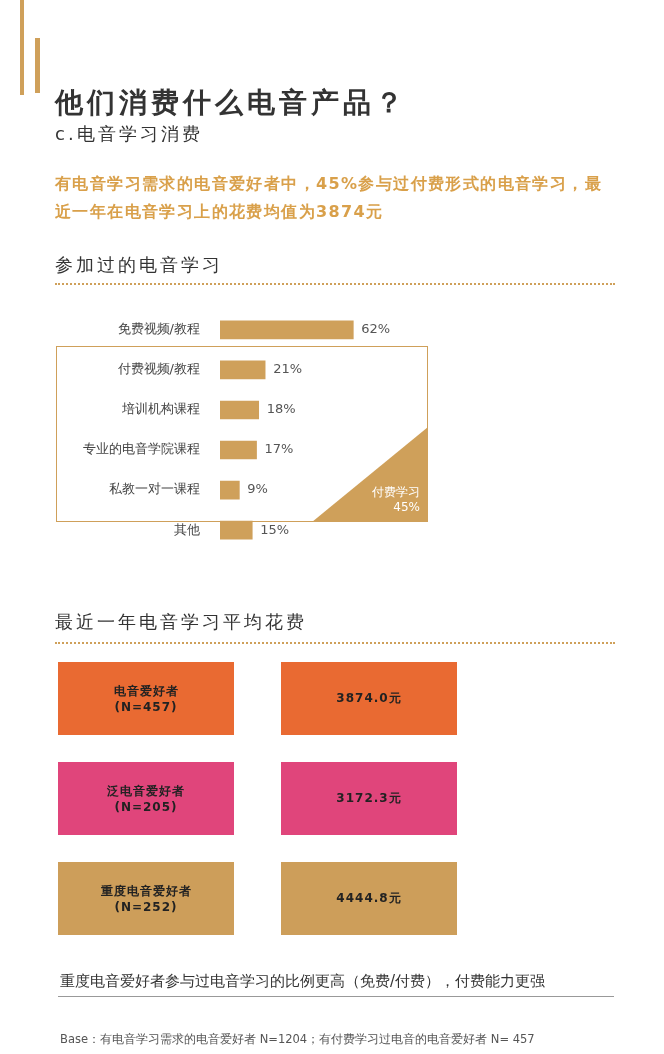 The image size is (664, 1054). Describe the element at coordinates (146, 798) in the screenshot. I see `category-label: 泛电音爱好者 (N=205)` at that location.